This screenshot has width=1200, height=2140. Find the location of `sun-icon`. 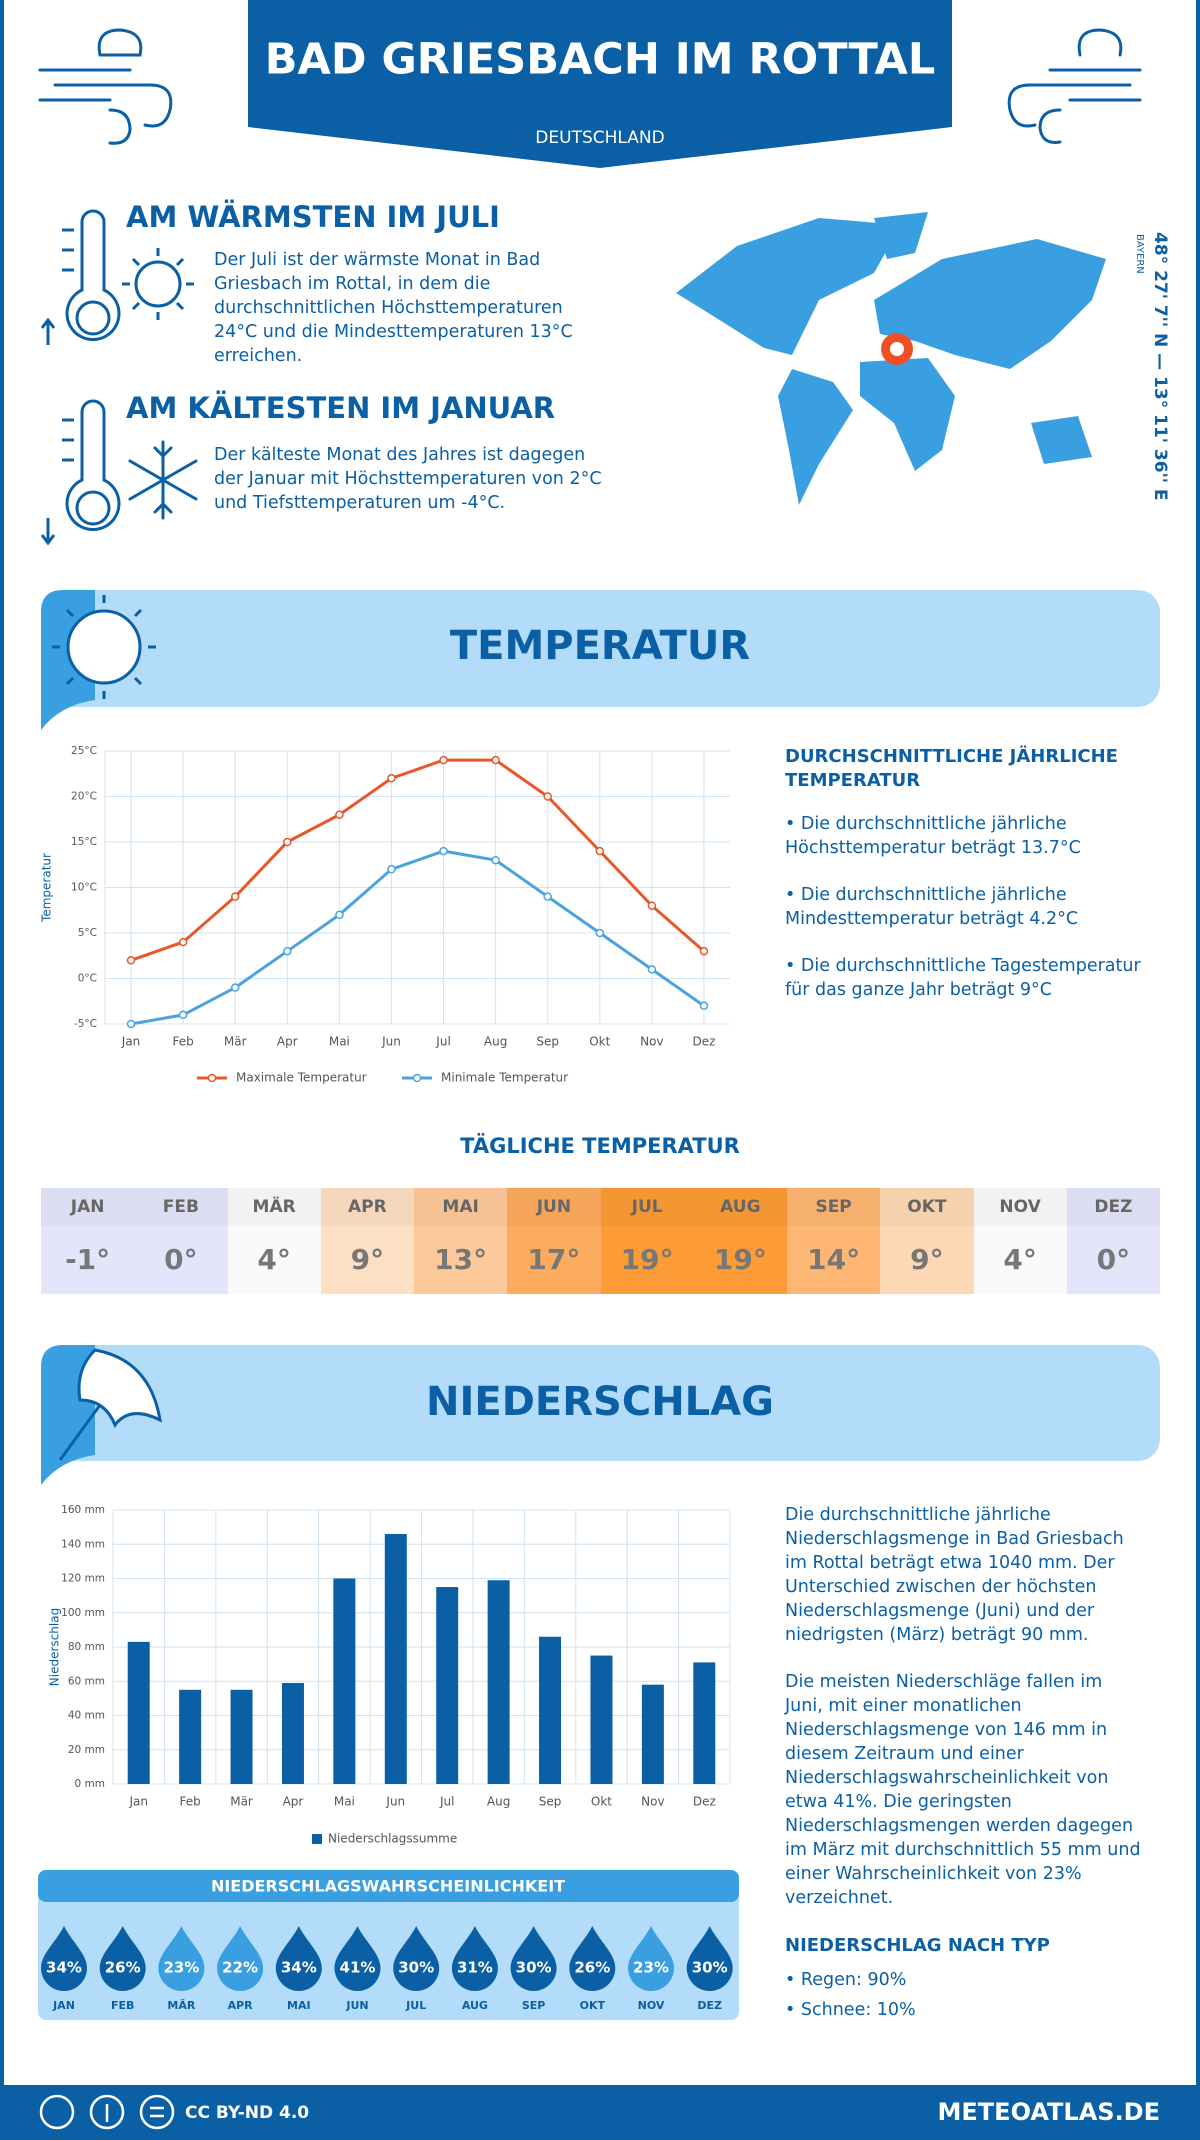

sun-icon is located at coordinates (104, 647).